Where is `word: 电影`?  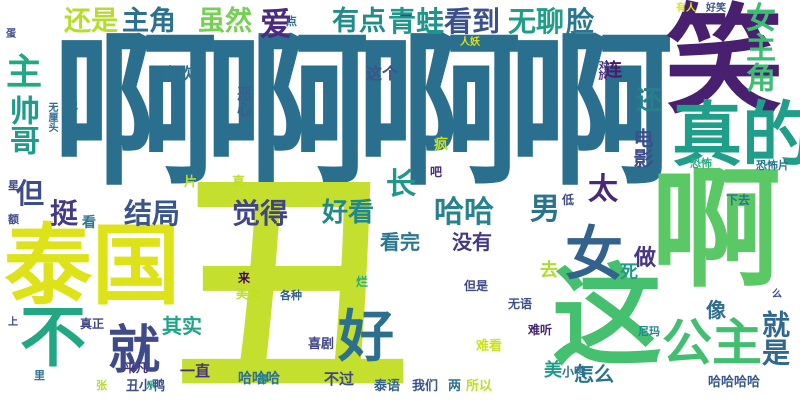 word: 电影 is located at coordinates (642, 148).